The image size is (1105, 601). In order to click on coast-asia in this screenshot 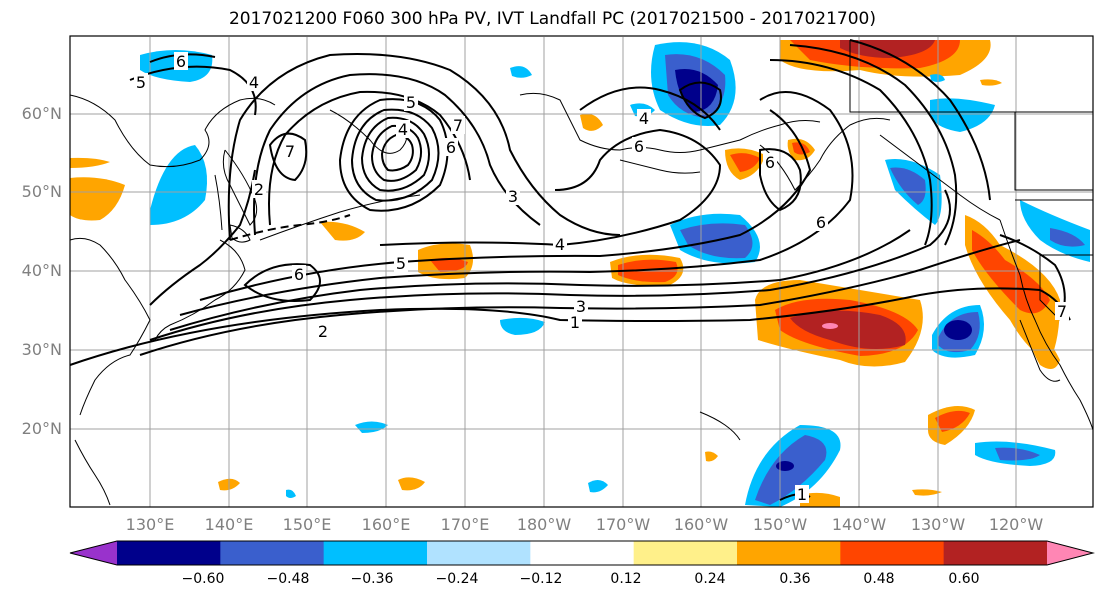, I will do `click(172, 131)`.